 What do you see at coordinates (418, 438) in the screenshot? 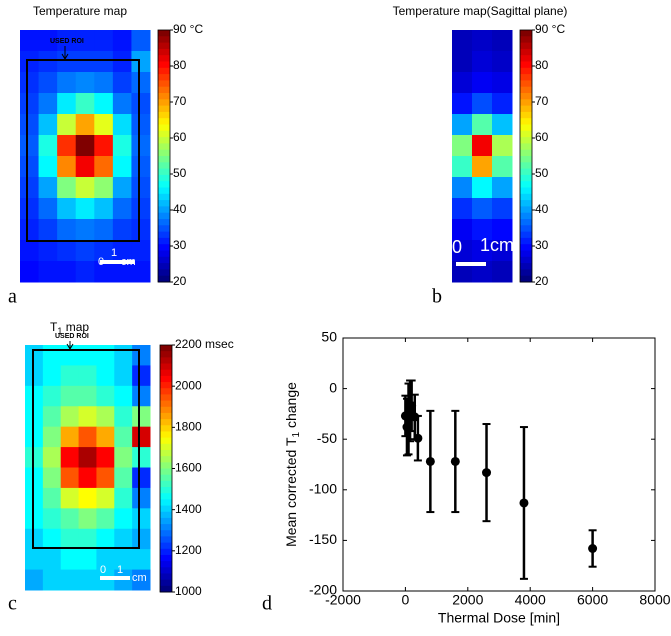
I see `data-point` at bounding box center [418, 438].